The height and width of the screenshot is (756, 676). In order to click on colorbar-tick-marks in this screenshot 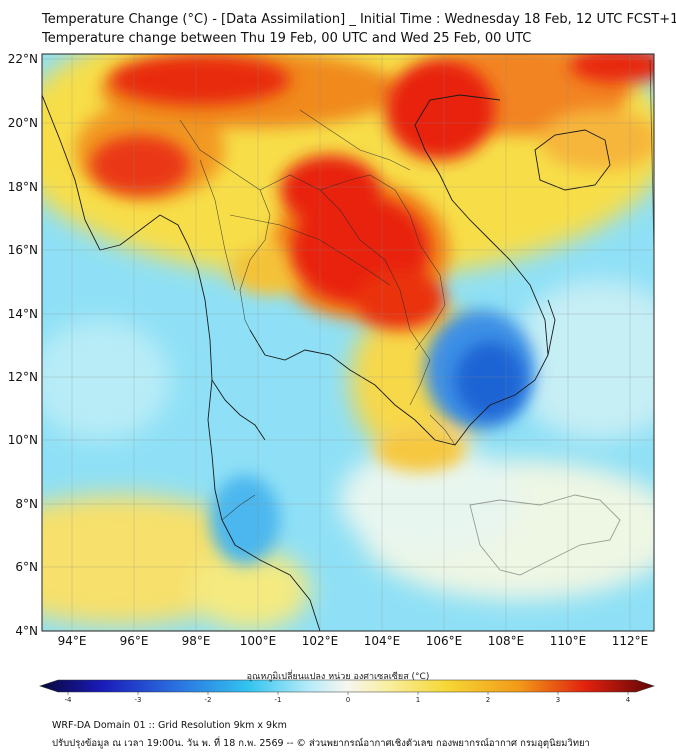, I will do `click(348, 693)`.